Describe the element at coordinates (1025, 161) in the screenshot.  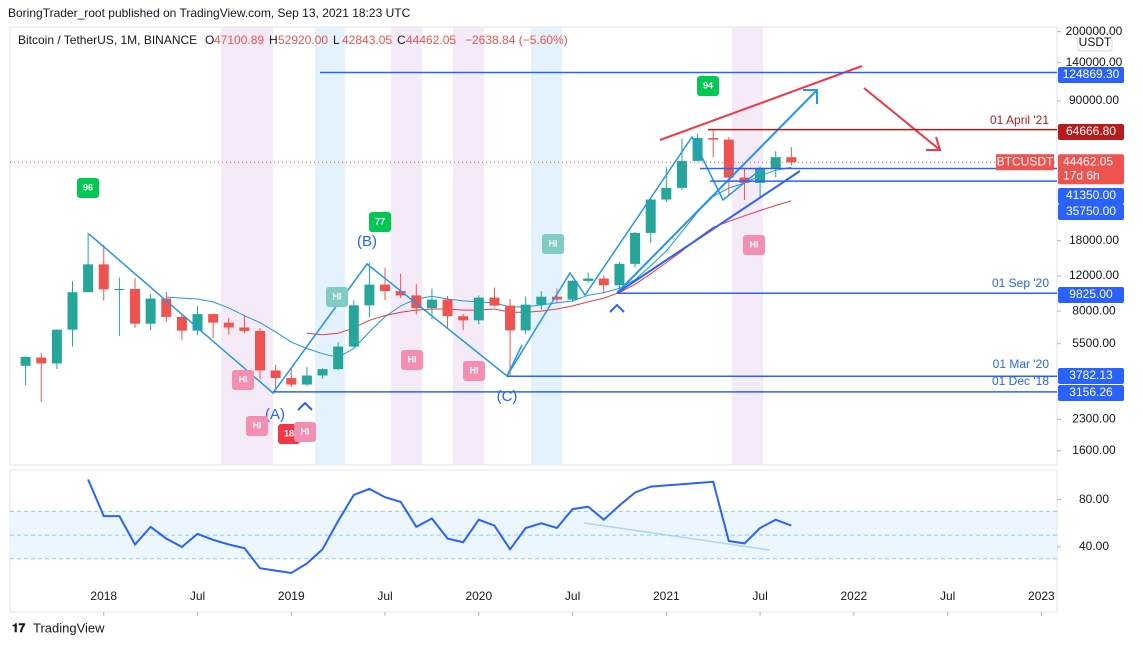
I see `last-name: BTCUSDT` at that location.